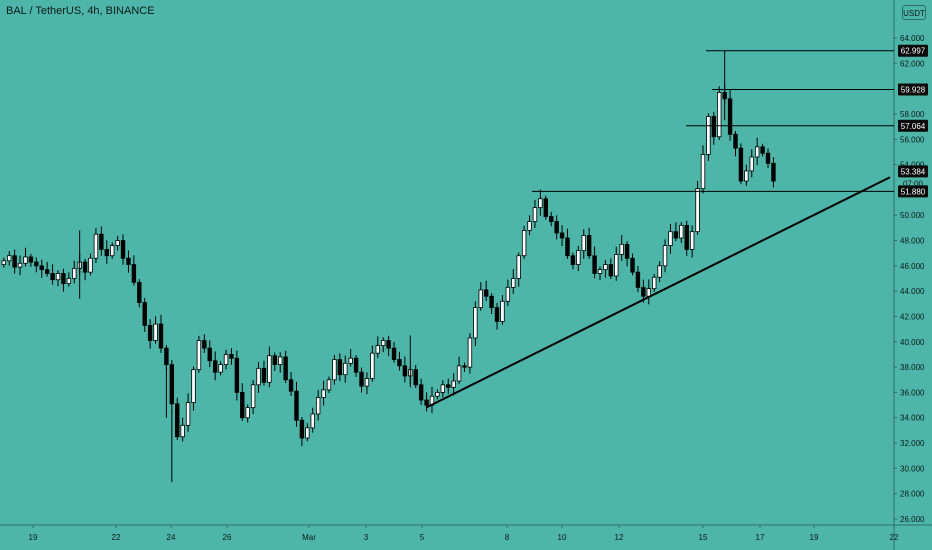 The image size is (932, 550). What do you see at coordinates (912, 367) in the screenshot?
I see `y-tick-label: 38.000` at bounding box center [912, 367].